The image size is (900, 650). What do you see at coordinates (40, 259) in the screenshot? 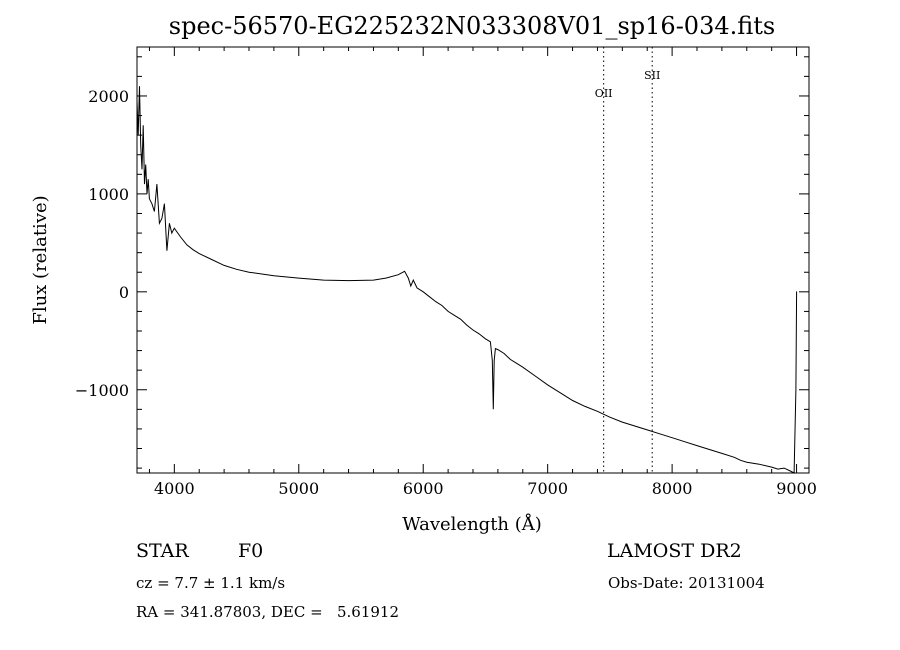
I see `y-axis-label: Flux (relative)` at bounding box center [40, 259].